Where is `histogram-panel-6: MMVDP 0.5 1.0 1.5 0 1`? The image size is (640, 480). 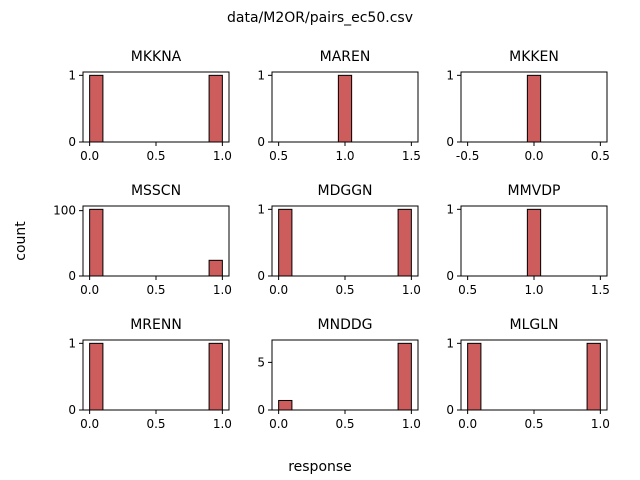
histogram-panel-6: MMVDP 0.5 1.0 1.5 0 1 is located at coordinates (528, 240).